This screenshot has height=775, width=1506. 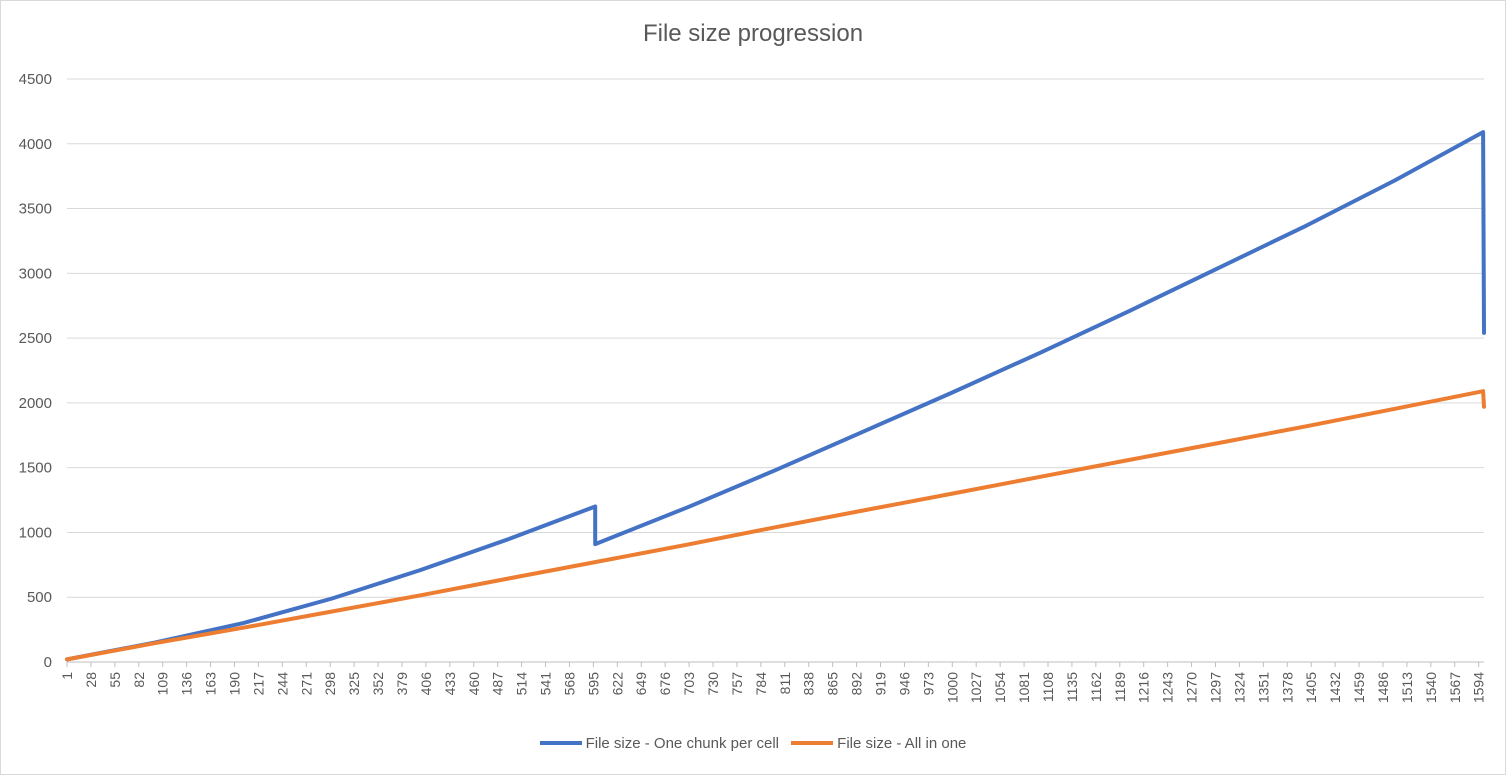 What do you see at coordinates (809, 684) in the screenshot?
I see `x-tick-label-838: 838` at bounding box center [809, 684].